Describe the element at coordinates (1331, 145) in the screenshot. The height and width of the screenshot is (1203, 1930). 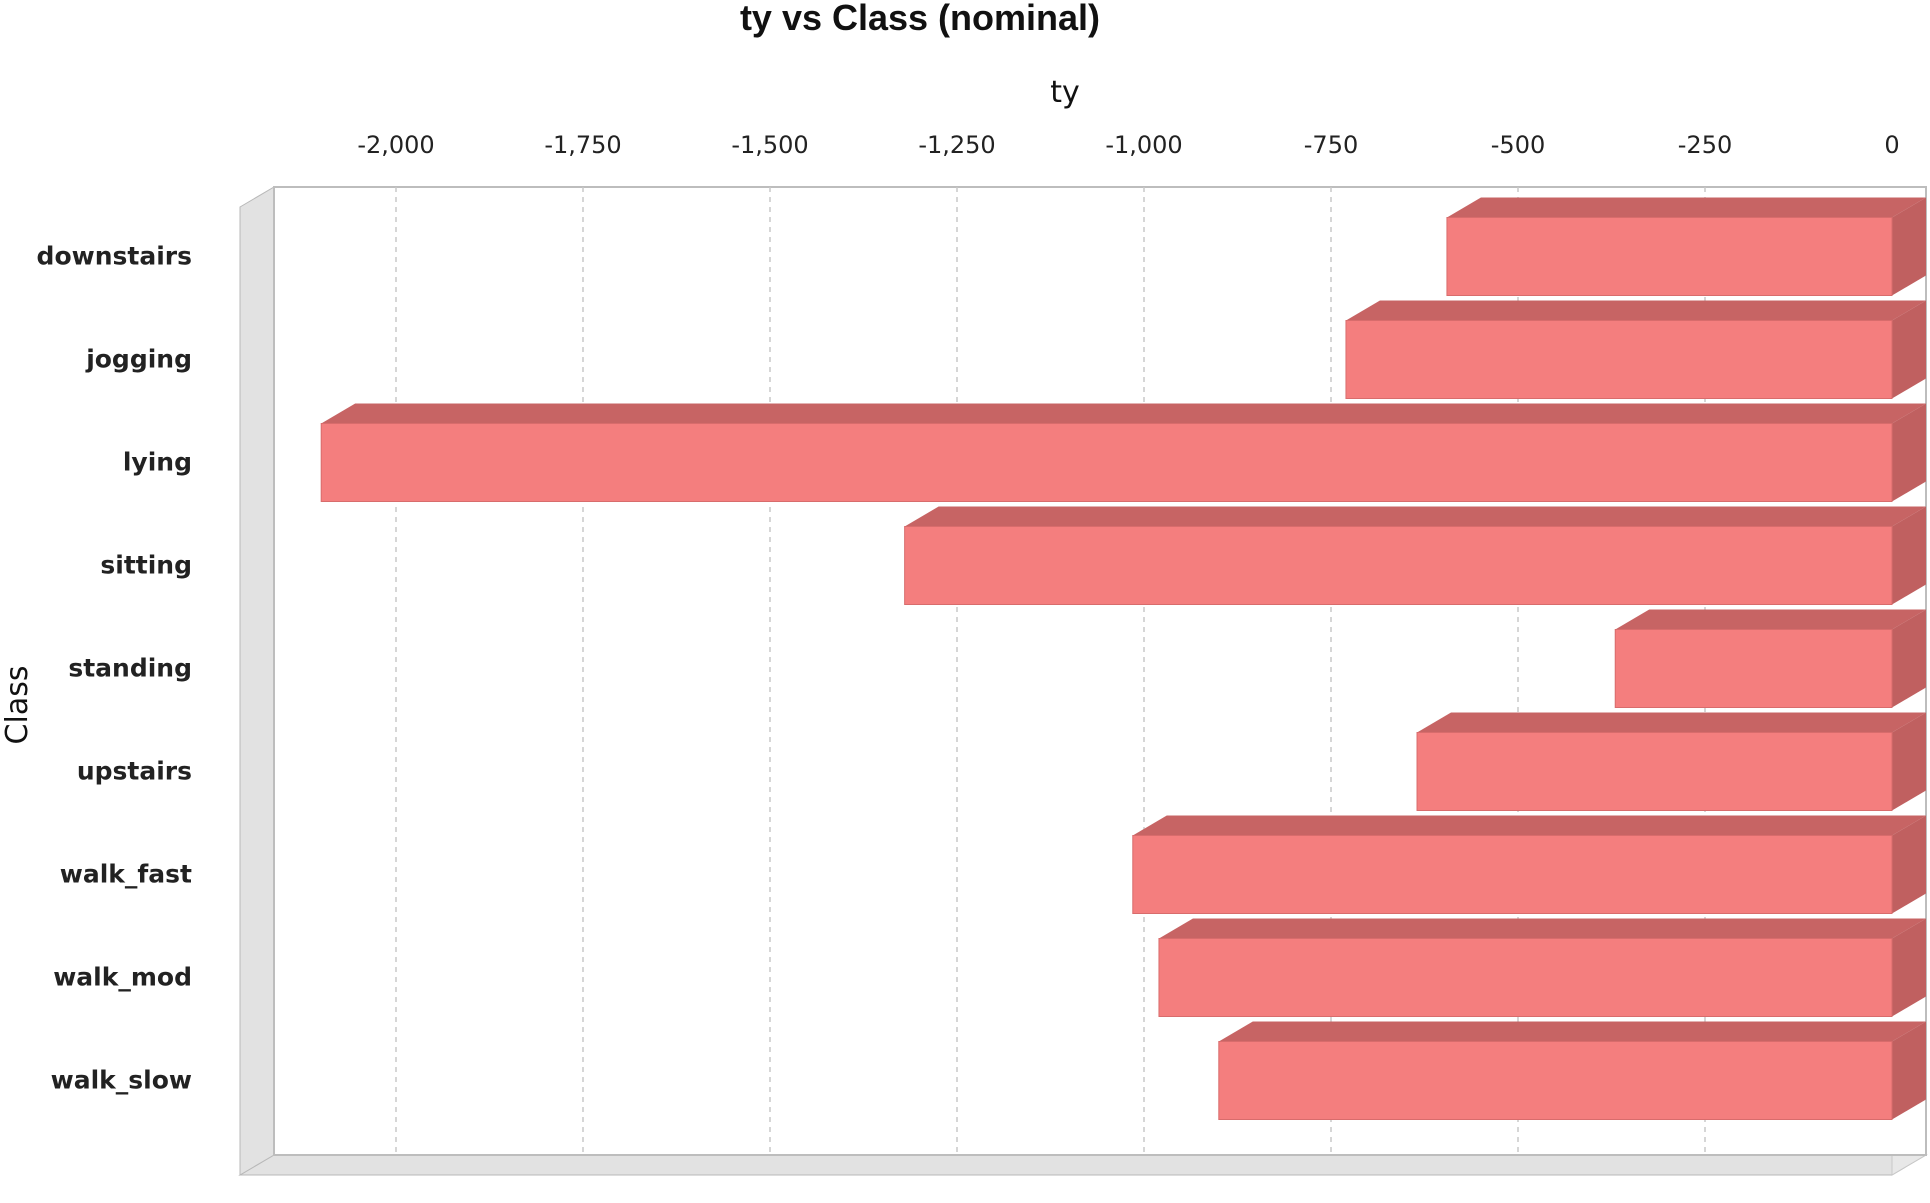
I see `x-tick-label: -750` at that location.